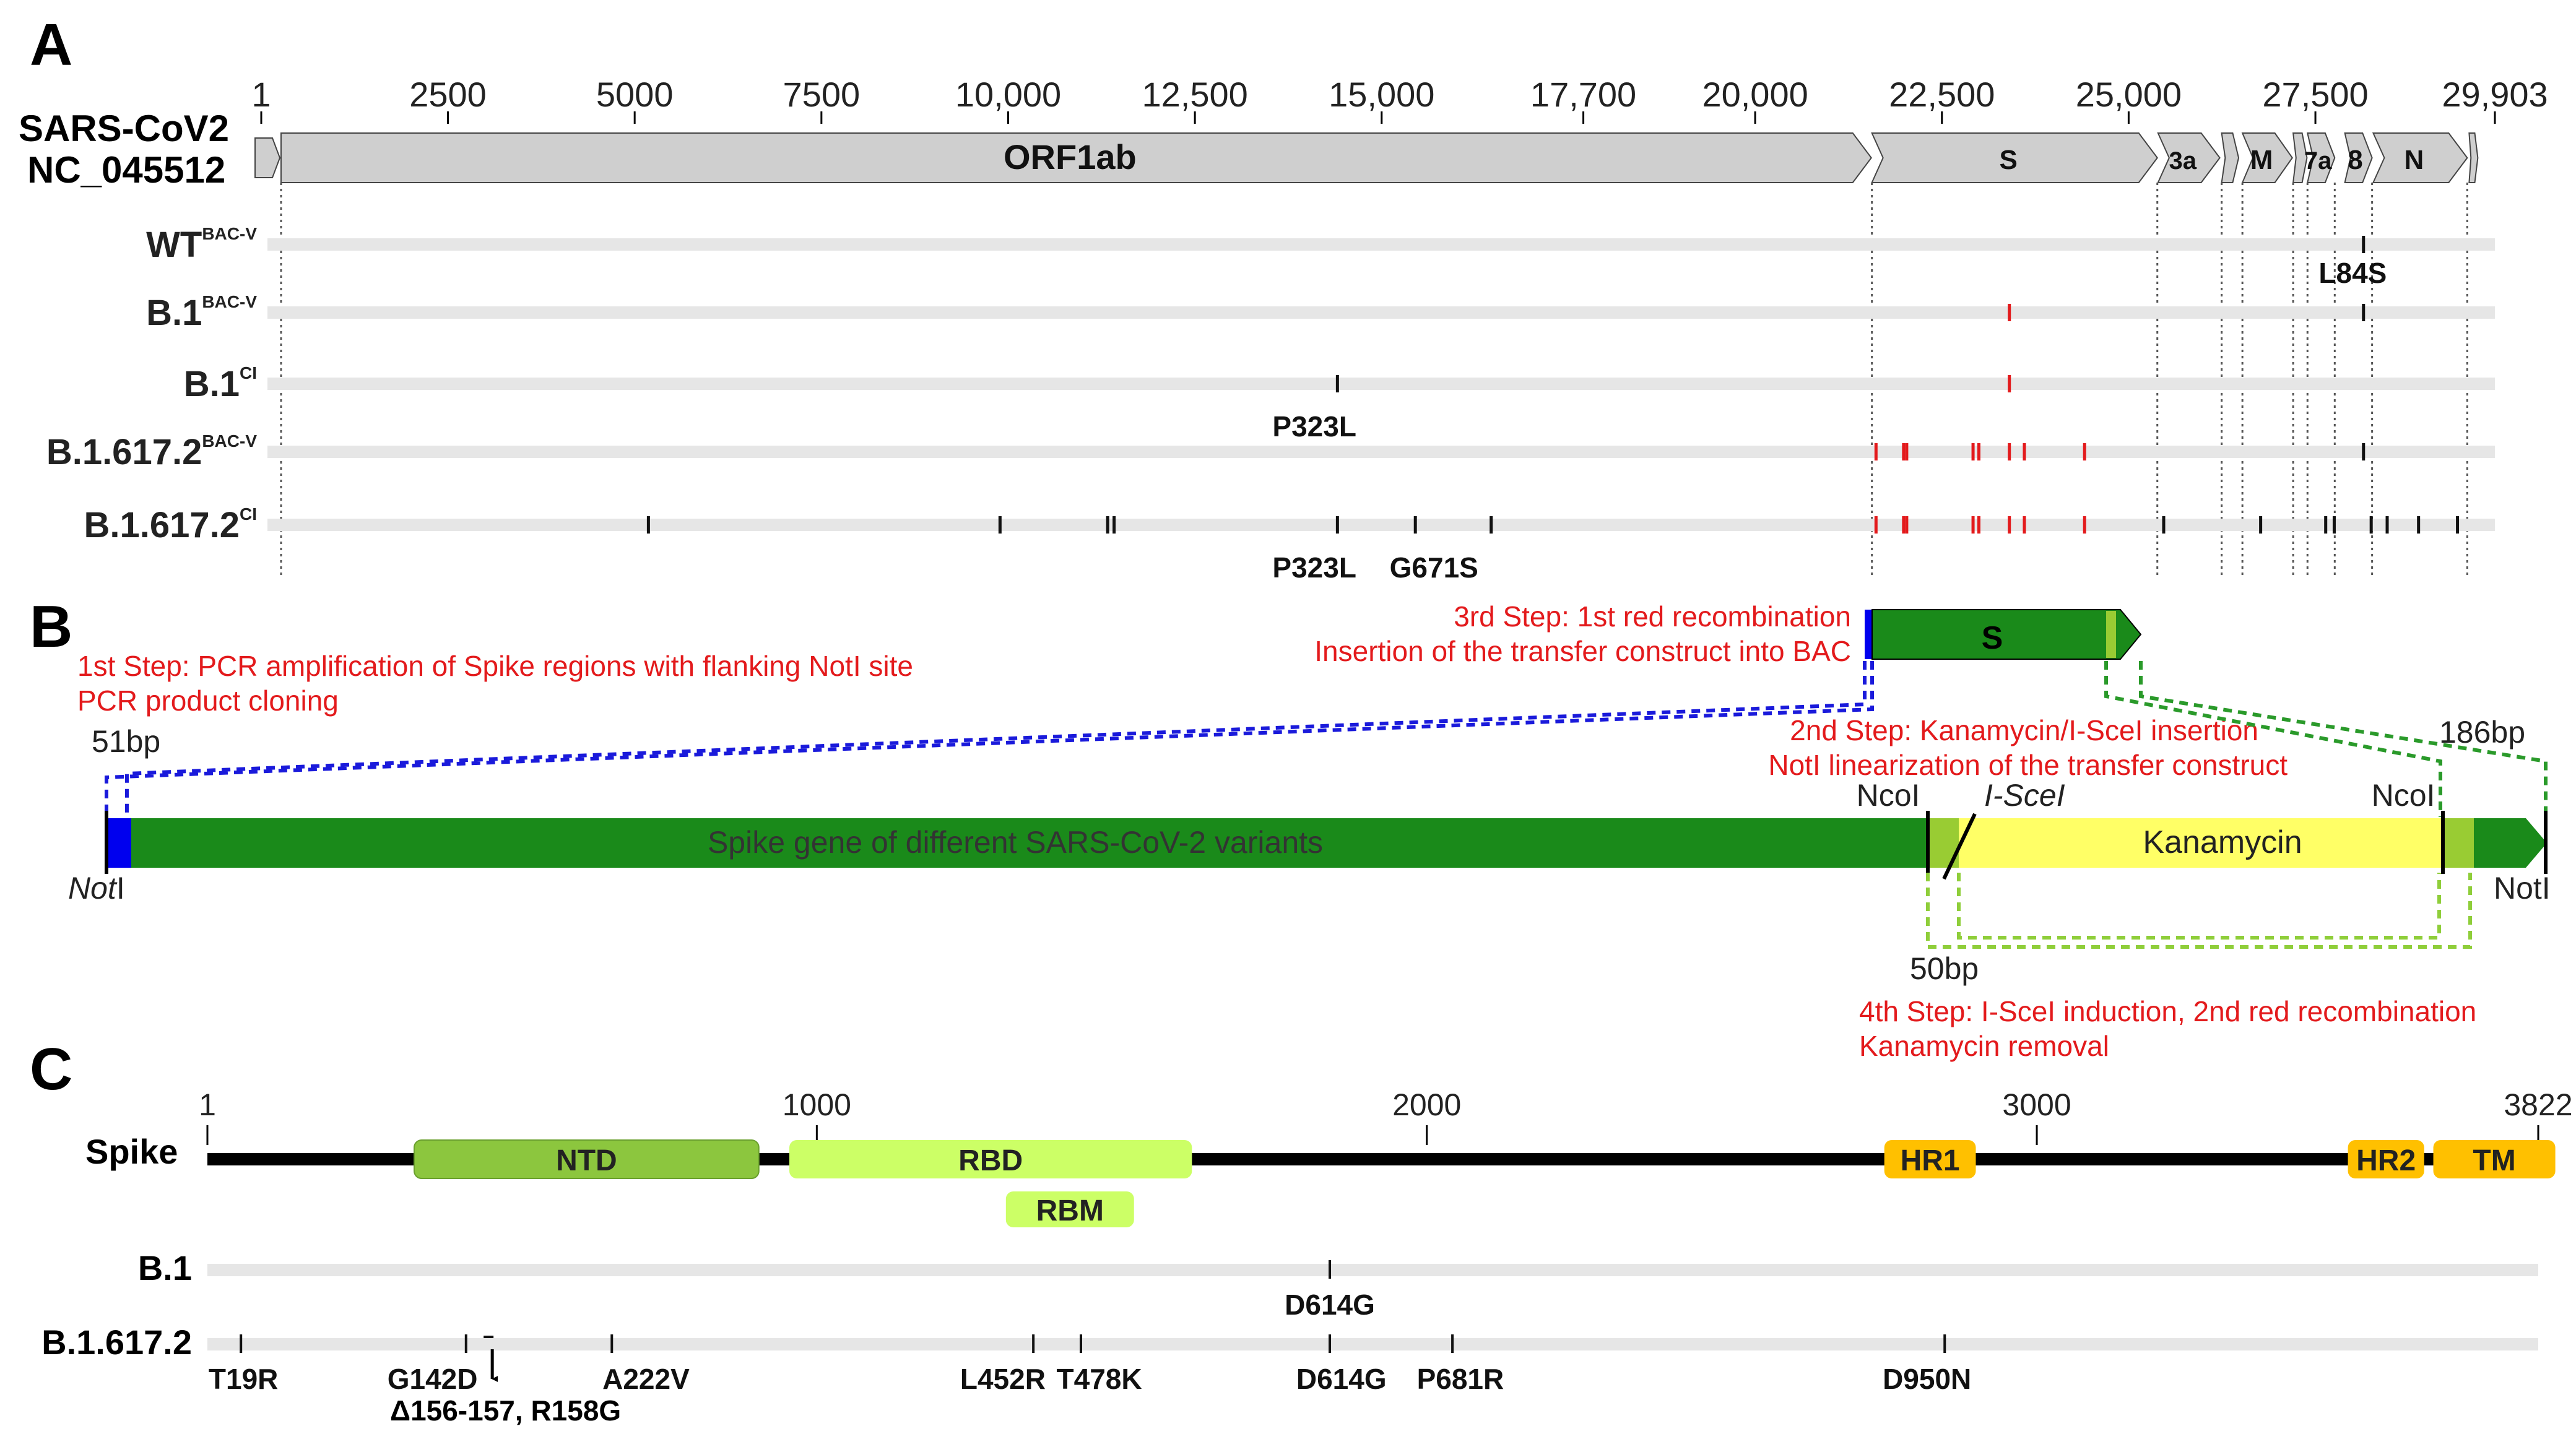  What do you see at coordinates (51, 627) in the screenshot?
I see `panel-b-letter: B` at bounding box center [51, 627].